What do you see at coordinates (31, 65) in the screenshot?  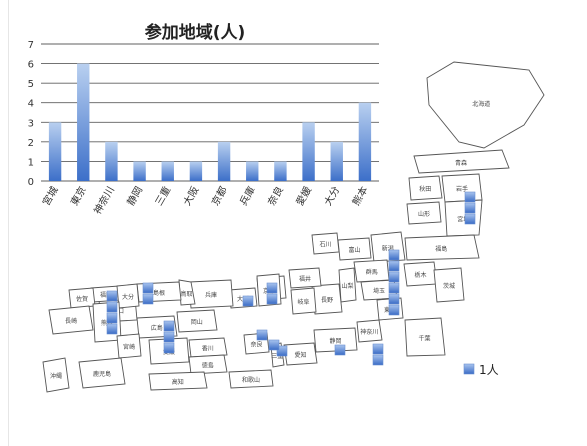 I see `y-tick-label: 6` at bounding box center [31, 65].